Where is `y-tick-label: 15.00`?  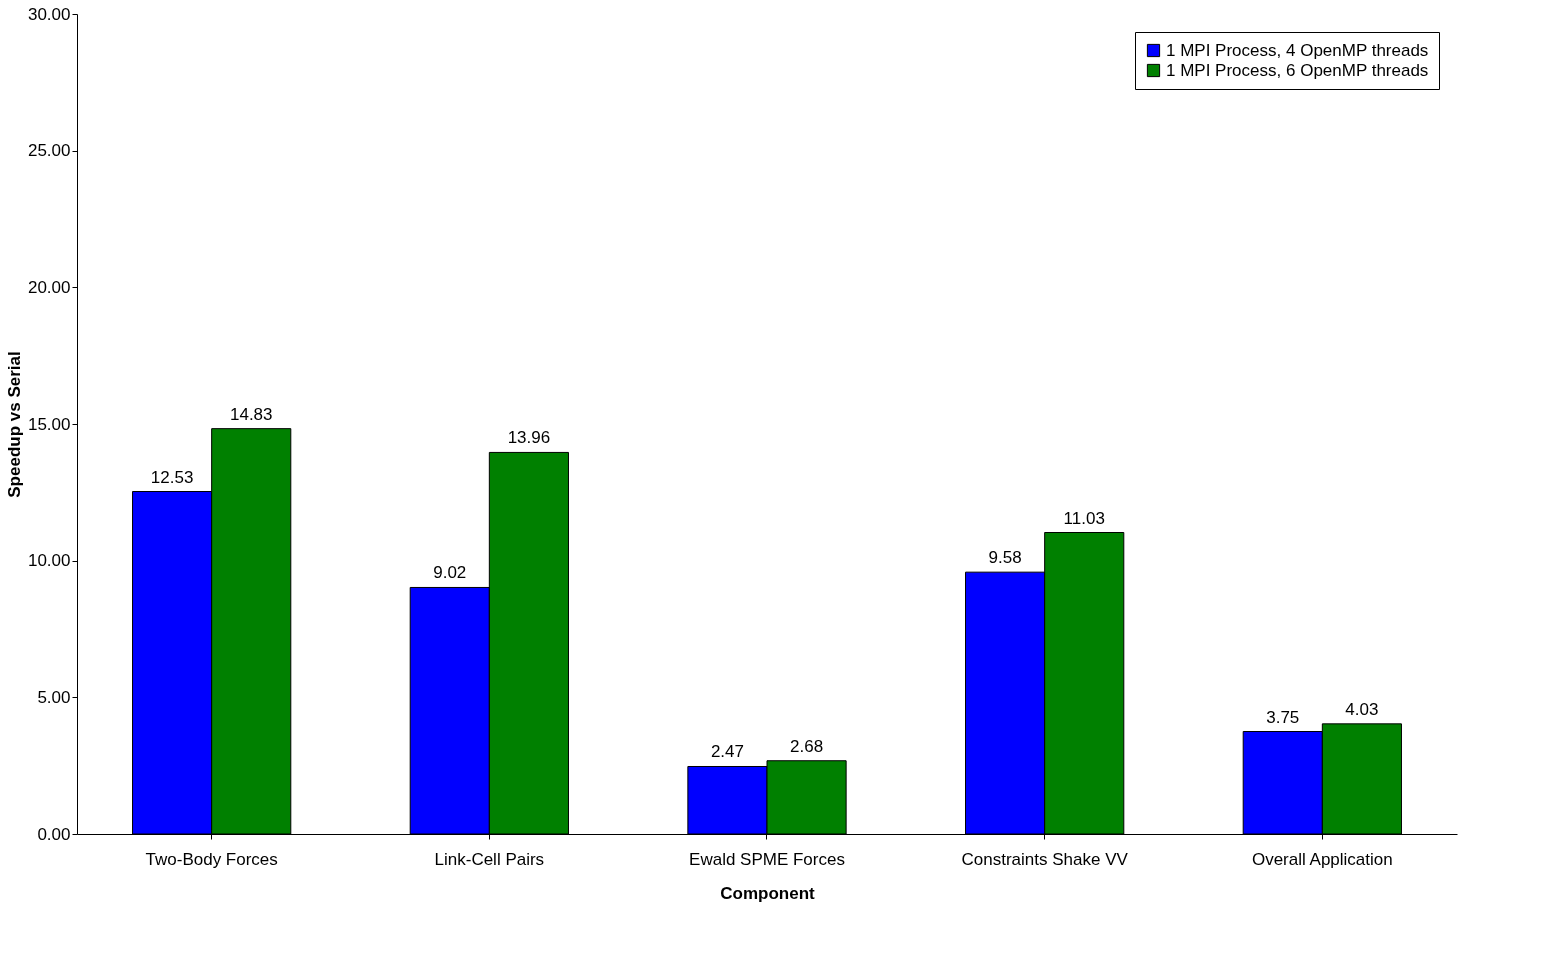 y-tick-label: 15.00 is located at coordinates (49, 424).